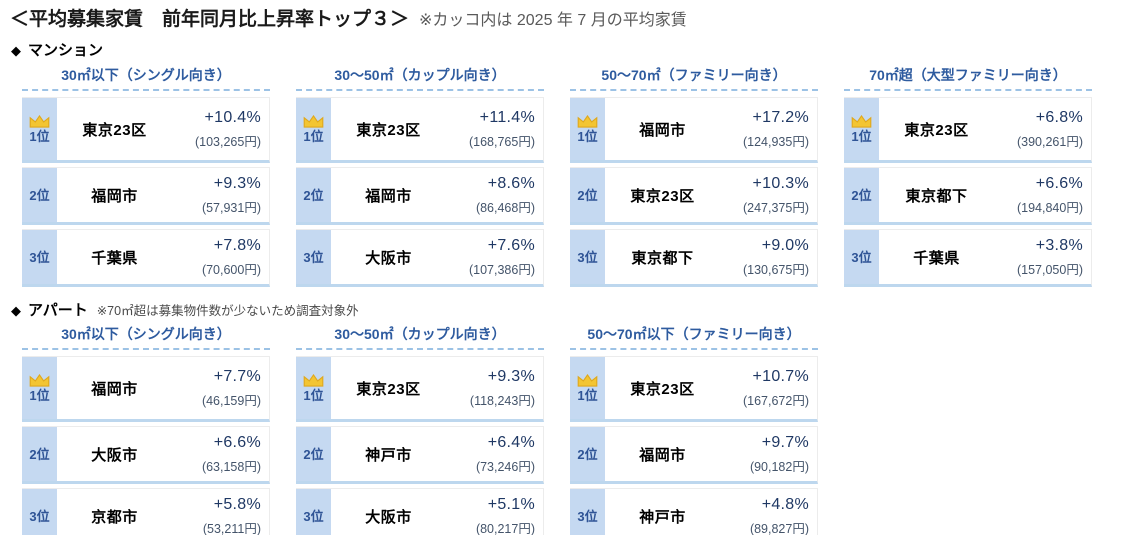 This screenshot has height=535, width=1125. What do you see at coordinates (214, 129) in the screenshot?
I see `value-cell: +10.4% (103,265円)` at bounding box center [214, 129].